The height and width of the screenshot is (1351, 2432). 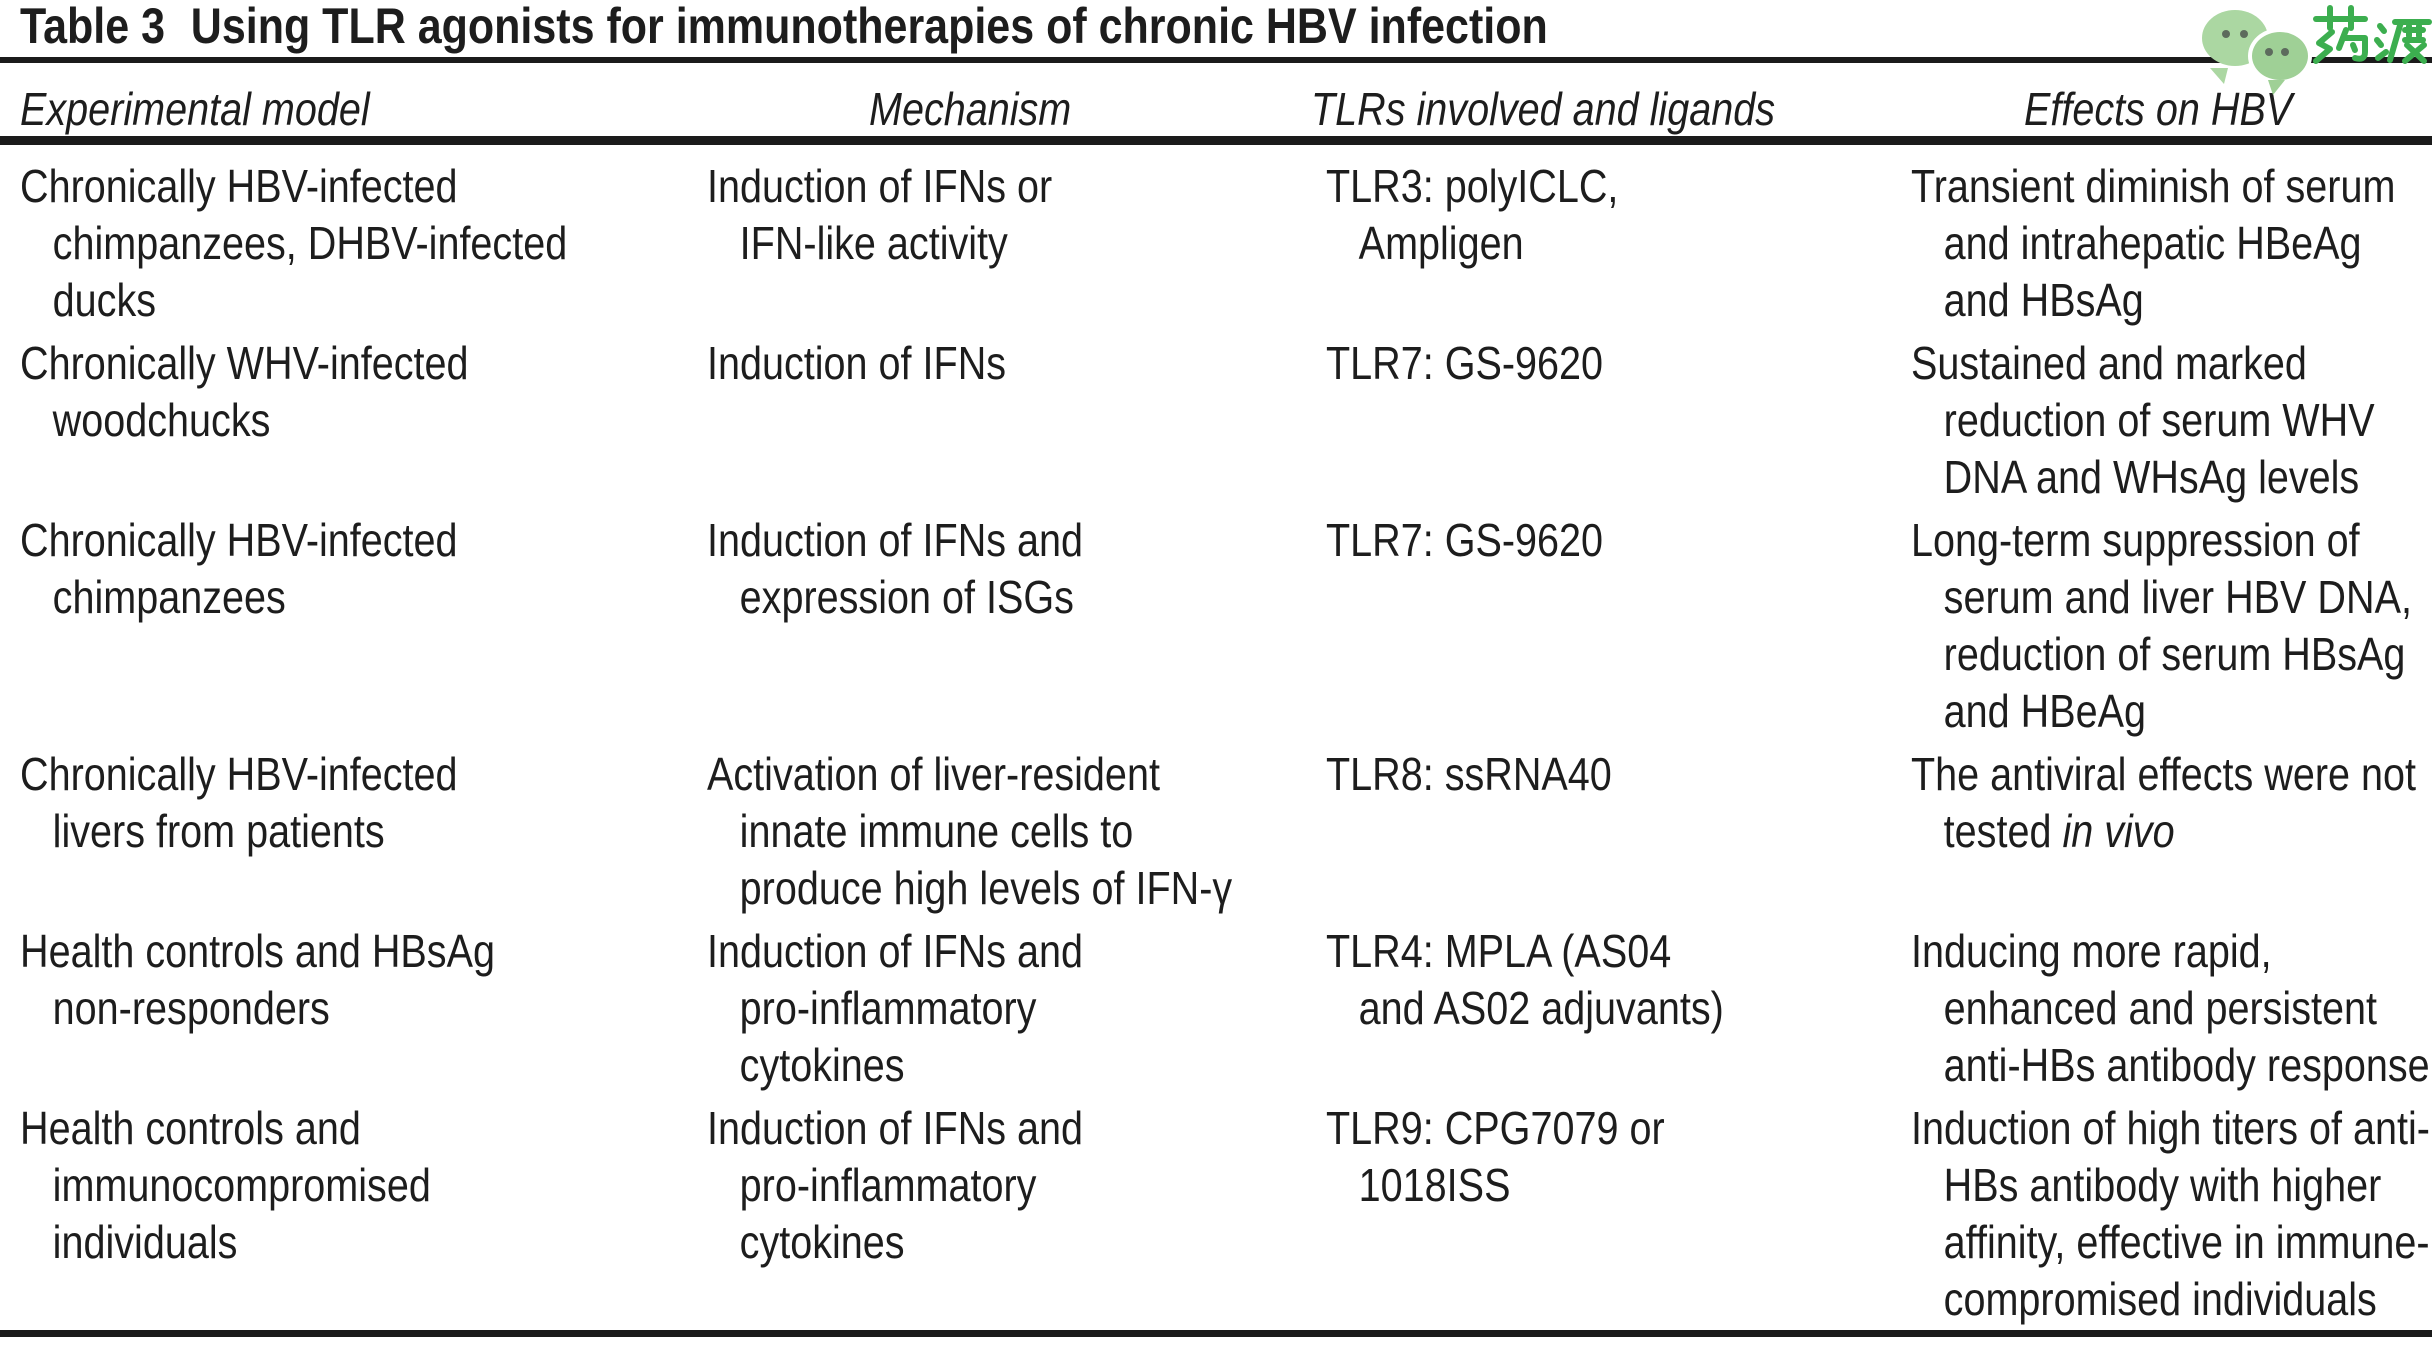 I want to click on cell-line: expression of ISGs, so click(x=906, y=597).